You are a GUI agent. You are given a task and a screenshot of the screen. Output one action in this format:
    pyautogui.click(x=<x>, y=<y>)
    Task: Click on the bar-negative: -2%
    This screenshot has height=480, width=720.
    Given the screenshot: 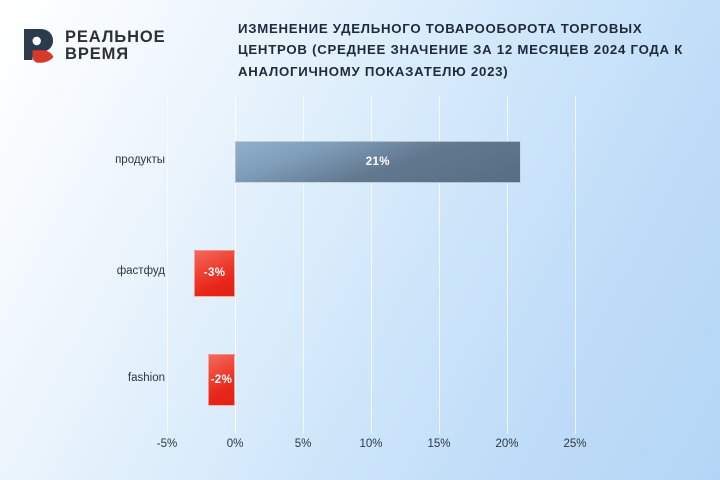 What is the action you would take?
    pyautogui.click(x=221, y=380)
    